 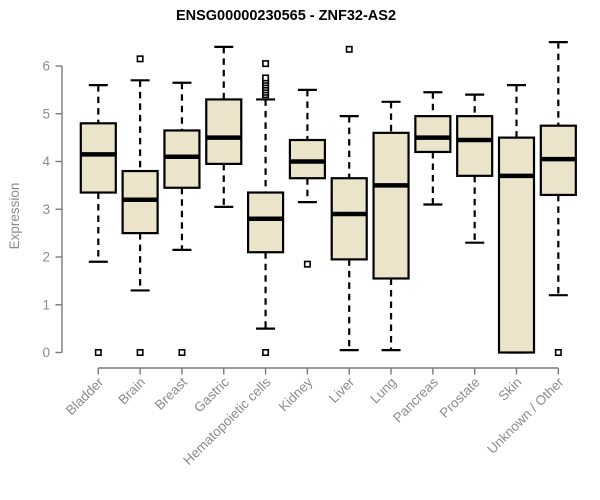 What do you see at coordinates (46, 352) in the screenshot?
I see `y-tick-label: 0` at bounding box center [46, 352].